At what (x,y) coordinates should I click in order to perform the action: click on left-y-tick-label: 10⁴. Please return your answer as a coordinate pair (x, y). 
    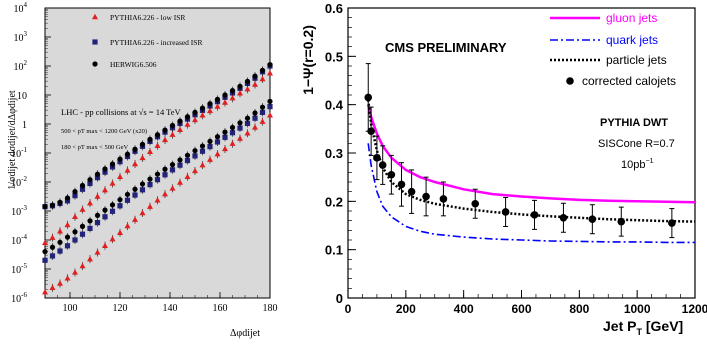
    Looking at the image, I should click on (21, 8).